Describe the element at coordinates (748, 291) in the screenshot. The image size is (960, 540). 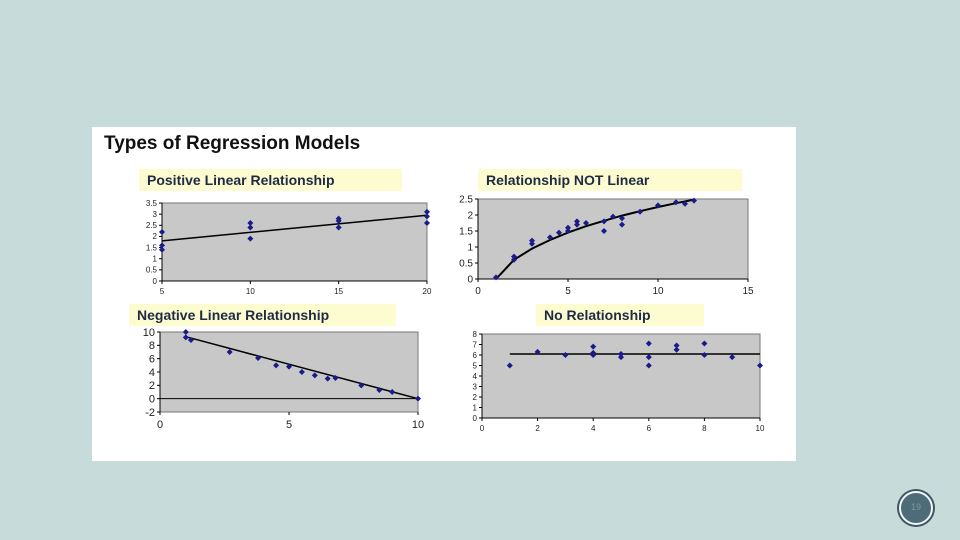
I see `x-tick-label: 15` at that location.